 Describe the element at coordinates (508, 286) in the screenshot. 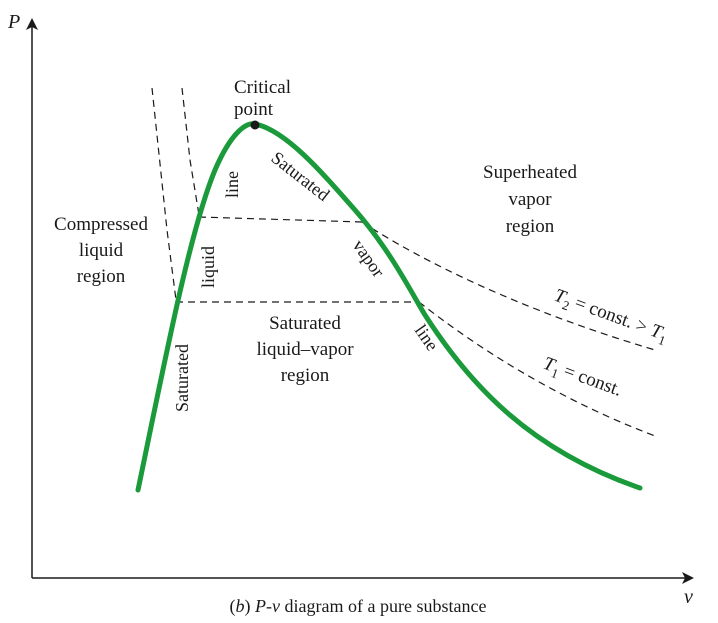

I see `isotherm-t2-superheated` at that location.